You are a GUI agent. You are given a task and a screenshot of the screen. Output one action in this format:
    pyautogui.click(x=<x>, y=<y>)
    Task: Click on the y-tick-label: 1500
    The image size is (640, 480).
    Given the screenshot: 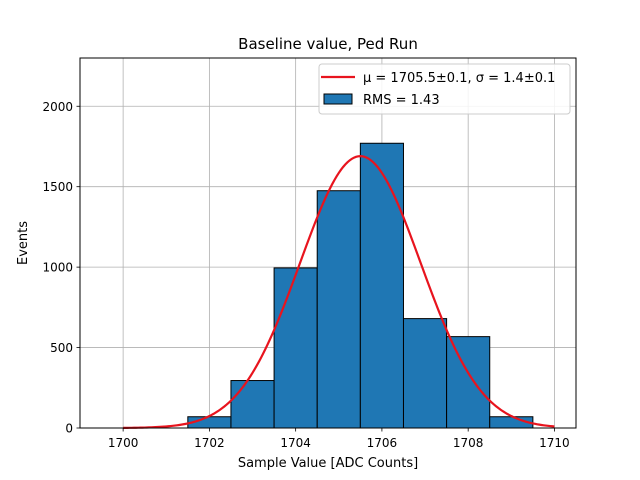 What is the action you would take?
    pyautogui.click(x=57, y=187)
    